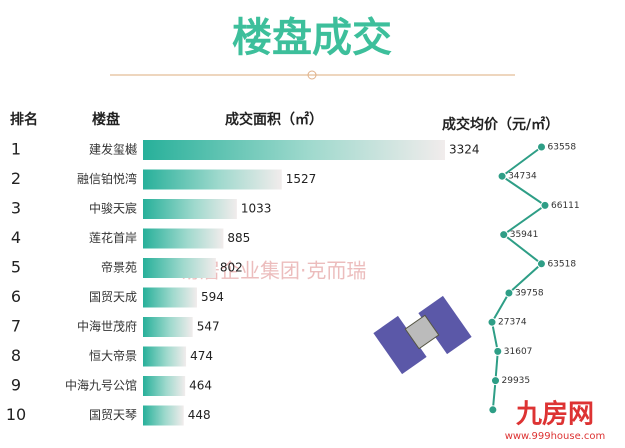  Describe the element at coordinates (106, 119) in the screenshot. I see `name-header: 楼盘` at that location.